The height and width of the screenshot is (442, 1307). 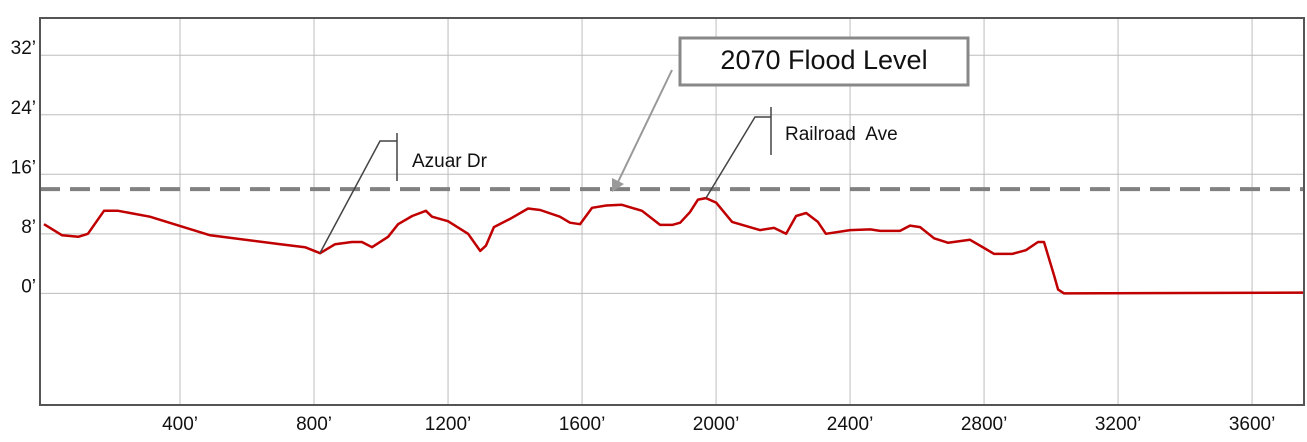 What do you see at coordinates (645, 126) in the screenshot?
I see `callout-arrow` at bounding box center [645, 126].